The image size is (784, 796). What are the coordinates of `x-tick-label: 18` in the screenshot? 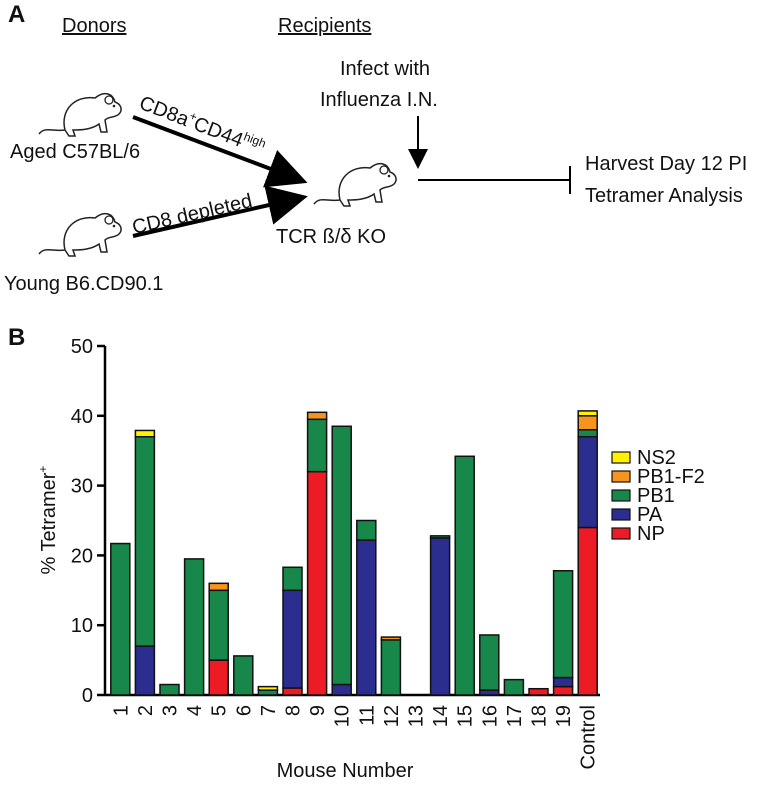 It's located at (540, 716).